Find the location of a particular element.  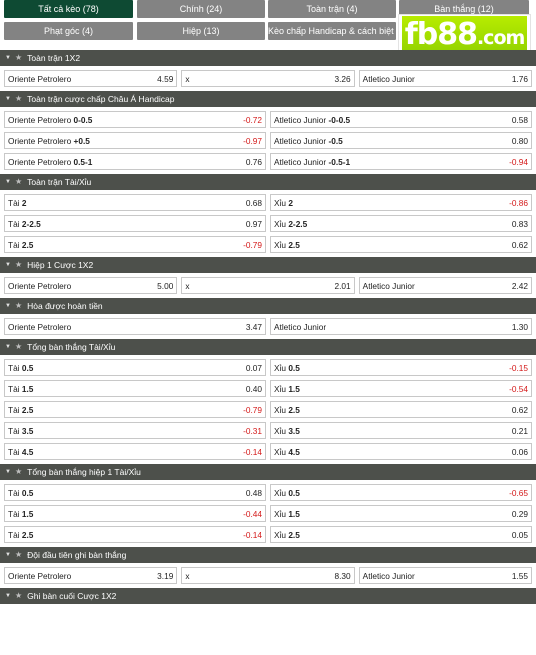

odds-cell: Oriente Petrolero +0.5 -0.97 is located at coordinates (135, 140).